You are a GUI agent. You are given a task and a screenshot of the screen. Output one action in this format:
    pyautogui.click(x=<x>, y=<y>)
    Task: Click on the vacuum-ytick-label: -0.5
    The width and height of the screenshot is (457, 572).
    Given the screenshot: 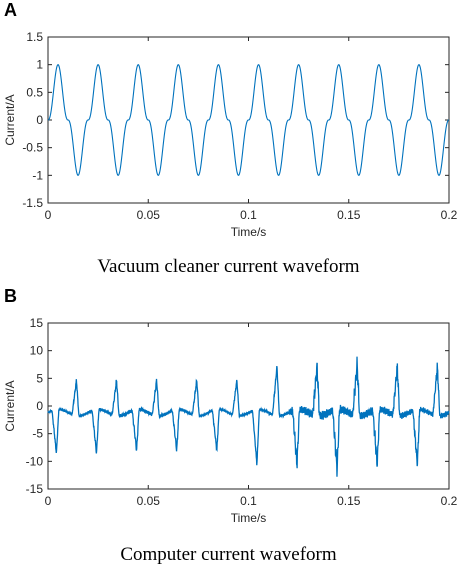 What is the action you would take?
    pyautogui.click(x=32, y=148)
    